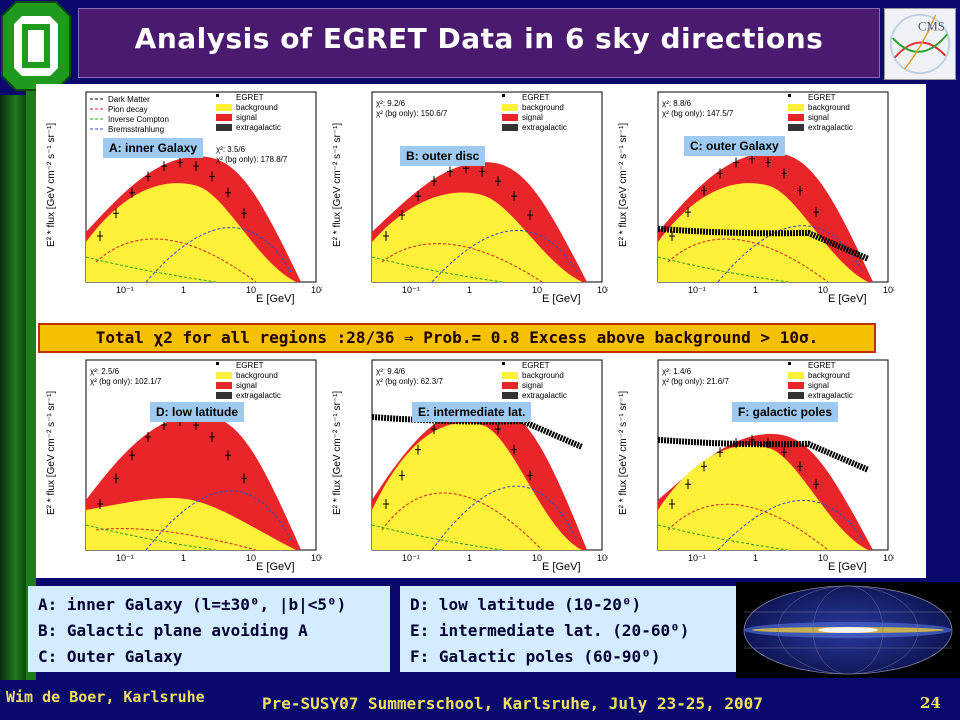 The image size is (960, 720). I want to click on chi2-bg-value: χ² (bg only): 21.6/7, so click(695, 381).